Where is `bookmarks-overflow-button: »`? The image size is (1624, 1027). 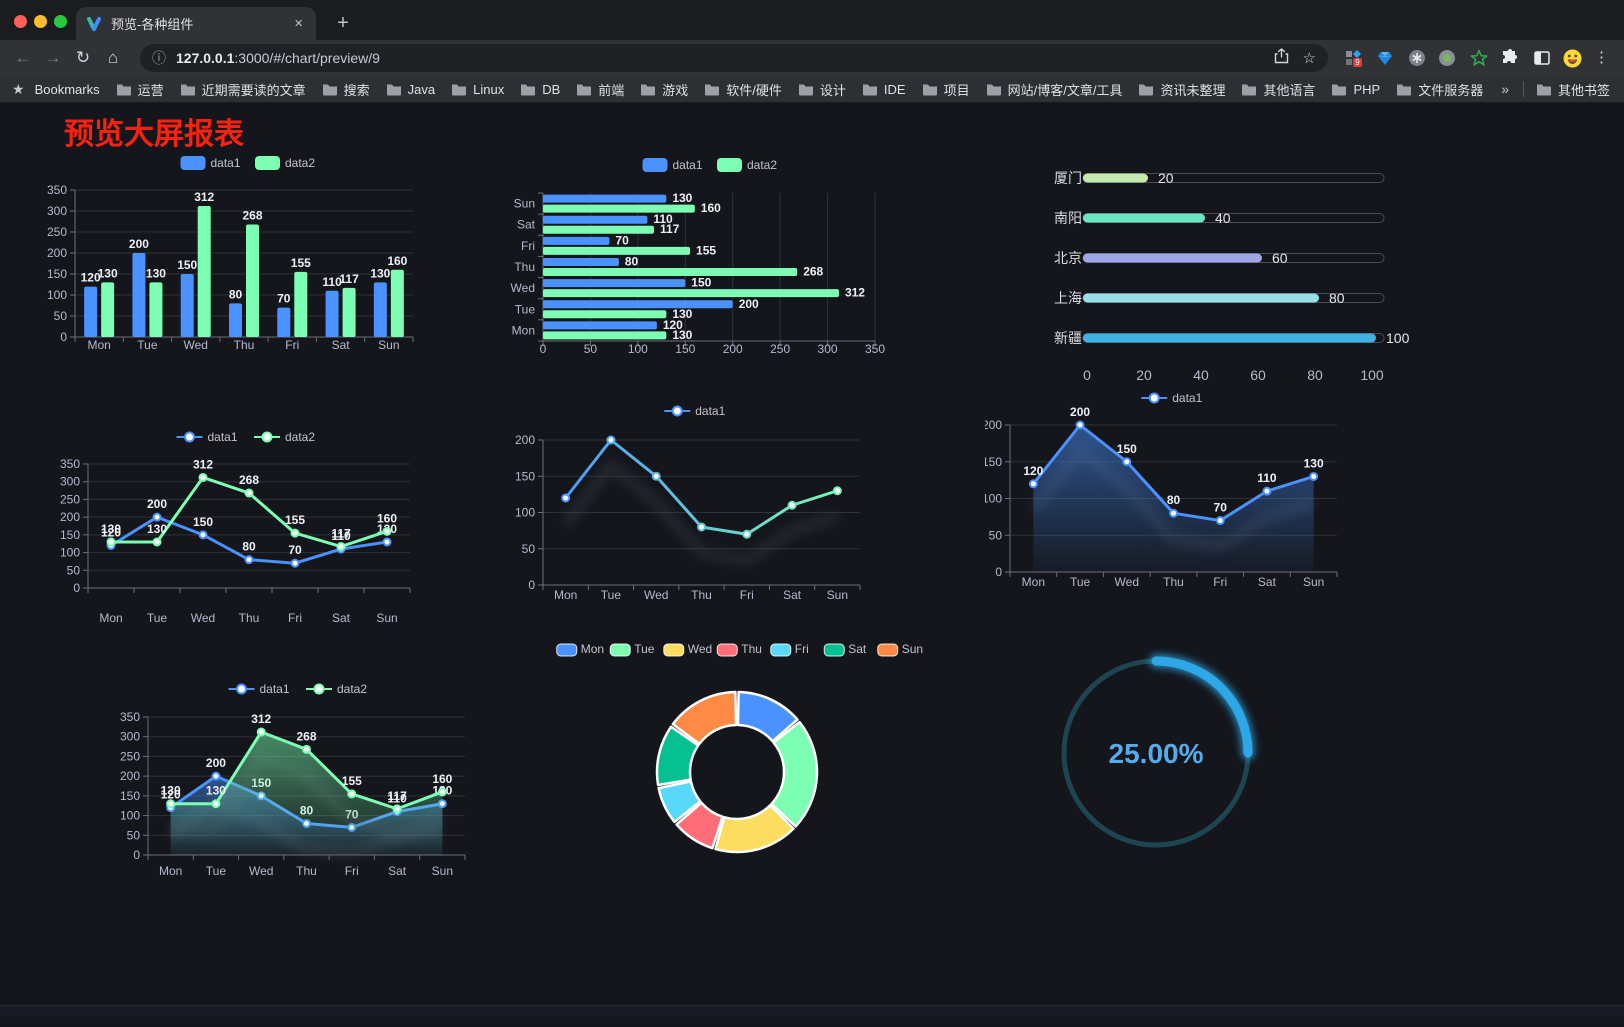 bookmarks-overflow-button: » is located at coordinates (1505, 89).